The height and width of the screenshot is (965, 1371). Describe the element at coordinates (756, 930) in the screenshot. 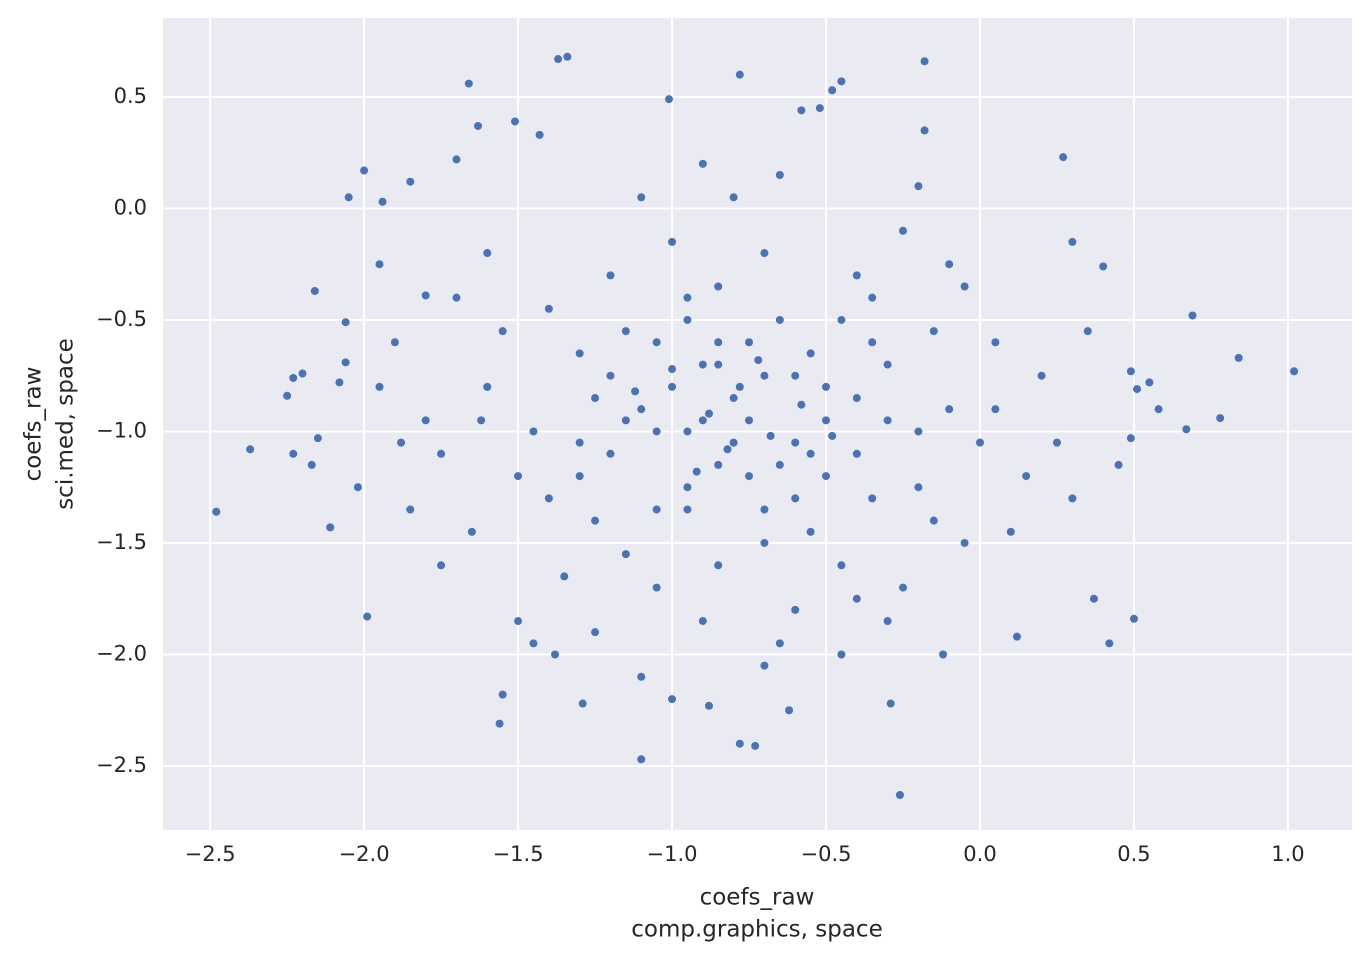

I see `x-axis-label: comp.graphics, space` at that location.